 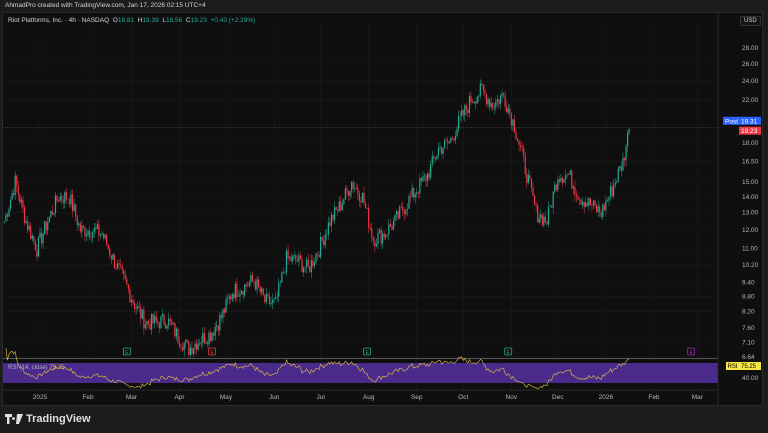 I want to click on x-tick-label: 2025, so click(x=40, y=397).